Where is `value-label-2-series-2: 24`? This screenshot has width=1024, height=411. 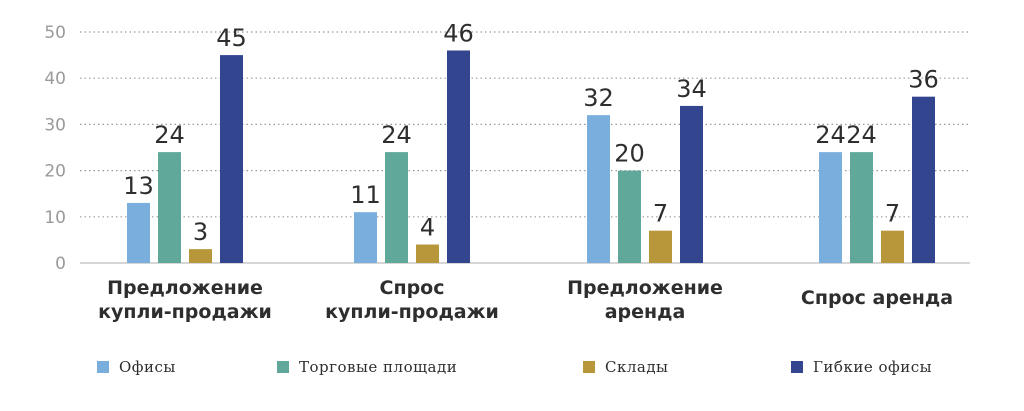 value-label-2-series-2: 24 is located at coordinates (396, 135).